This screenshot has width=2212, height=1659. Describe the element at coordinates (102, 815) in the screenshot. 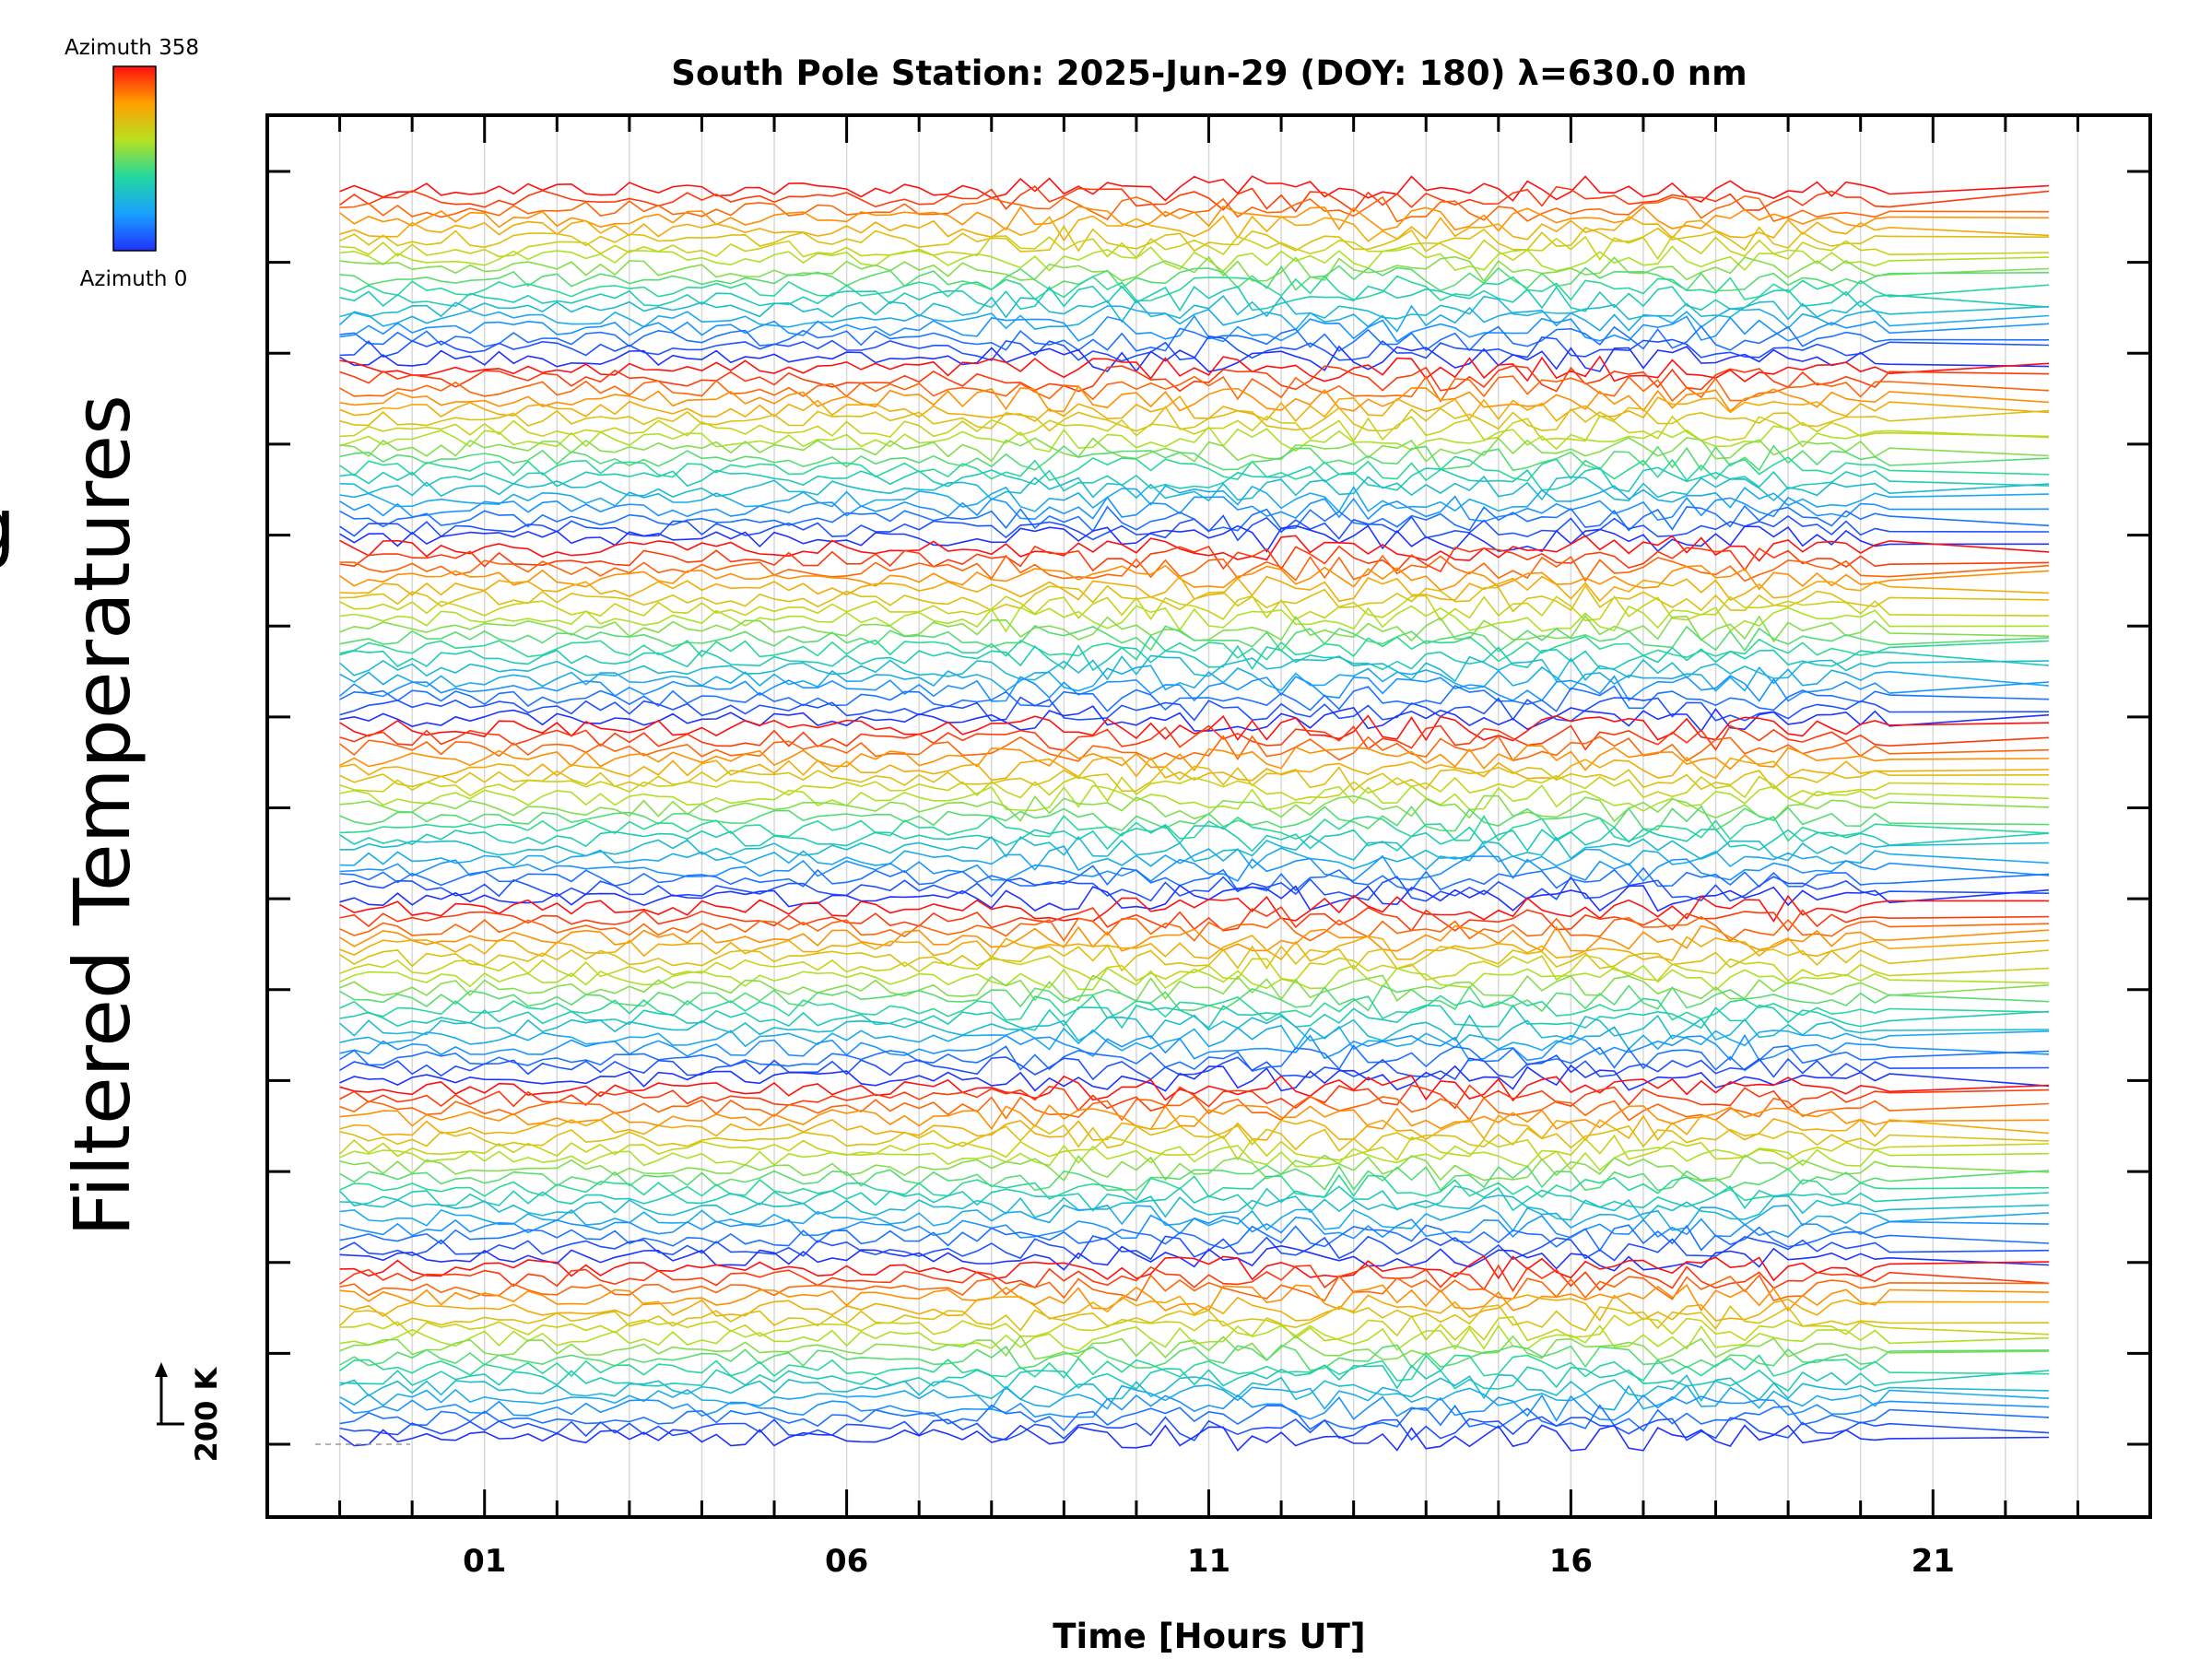

I see `y-axis-label: Filtered Temperatures` at that location.